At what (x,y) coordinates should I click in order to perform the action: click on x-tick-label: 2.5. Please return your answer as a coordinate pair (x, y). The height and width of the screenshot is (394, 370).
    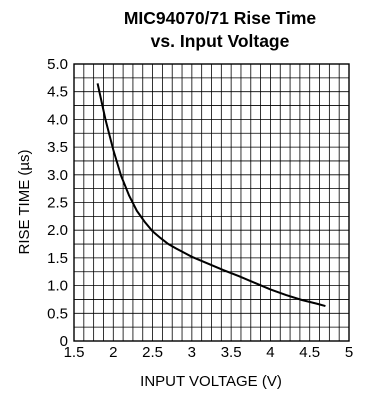
    Looking at the image, I should click on (152, 352).